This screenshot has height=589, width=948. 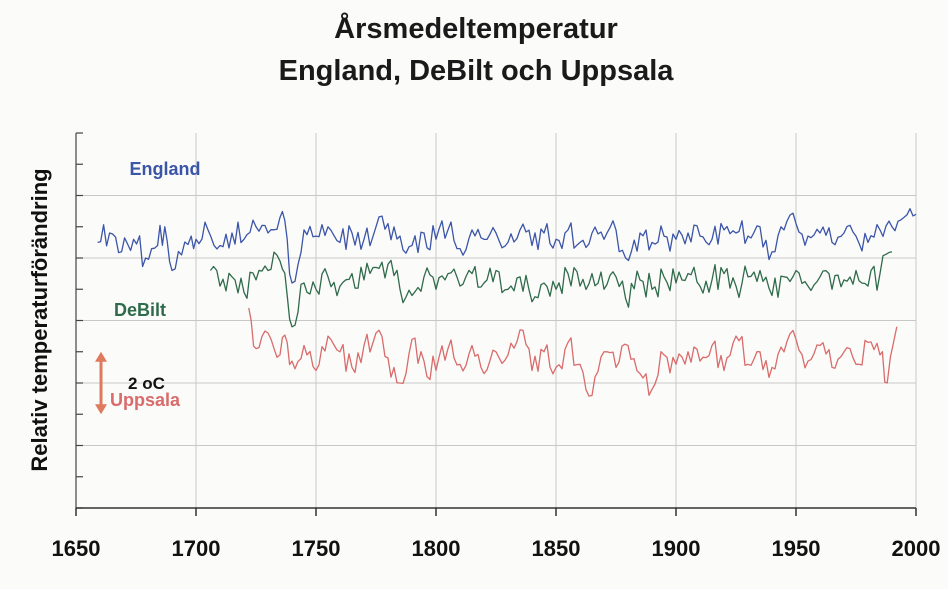 What do you see at coordinates (145, 400) in the screenshot?
I see `series-label-uppsala: Uppsala` at bounding box center [145, 400].